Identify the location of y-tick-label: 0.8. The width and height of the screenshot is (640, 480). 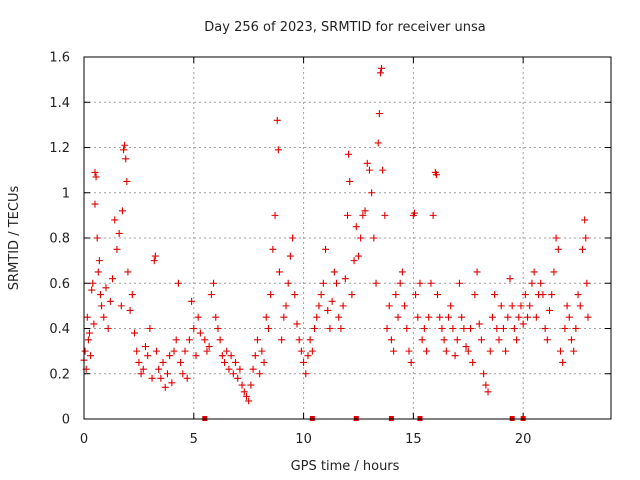
(59, 239).